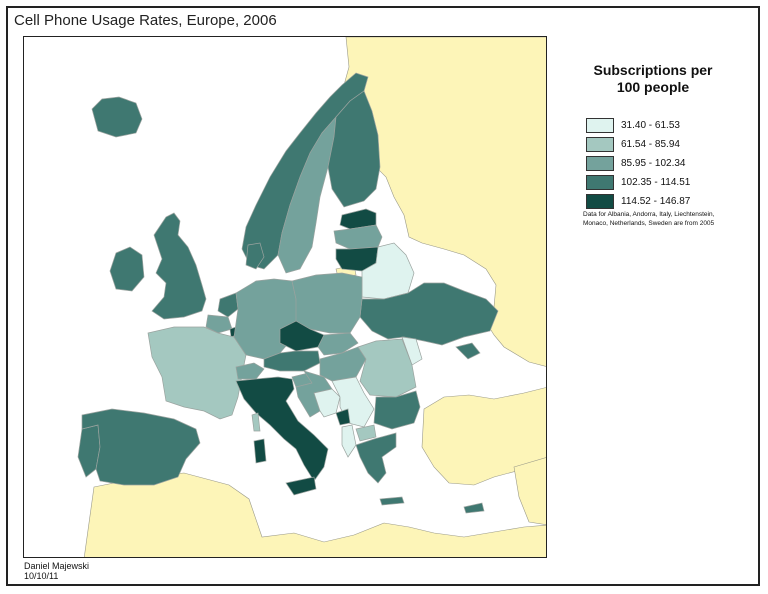 This screenshot has width=768, height=594. I want to click on sardinia, so click(260, 451).